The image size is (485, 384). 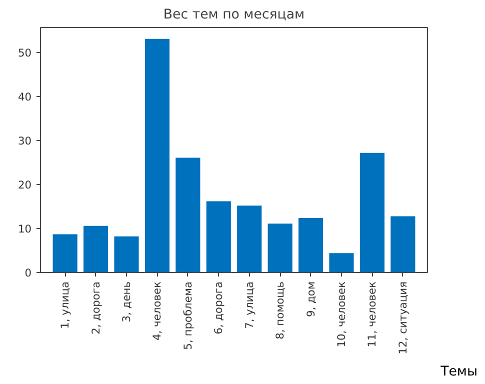 What do you see at coordinates (187, 315) in the screenshot?
I see `x-tick-label: 5, проблема` at bounding box center [187, 315].